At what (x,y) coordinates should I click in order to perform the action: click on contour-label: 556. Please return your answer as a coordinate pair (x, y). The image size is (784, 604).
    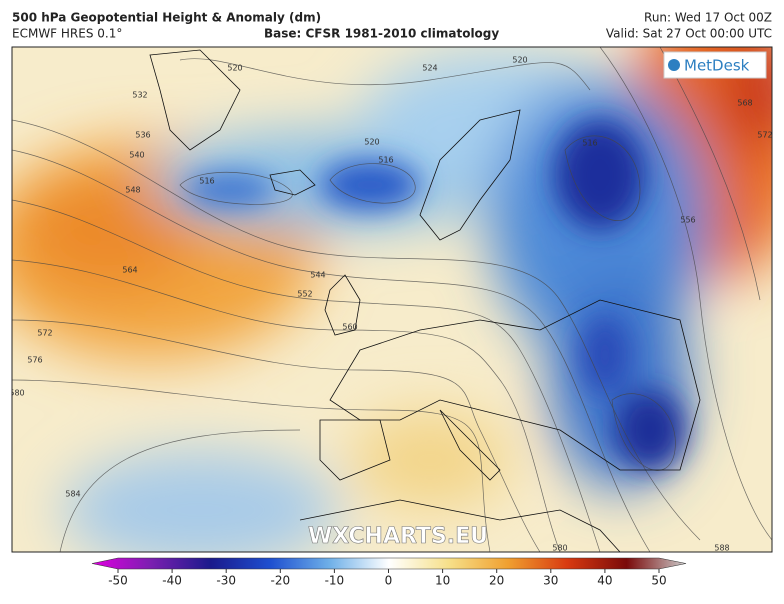
    Looking at the image, I should click on (687, 220).